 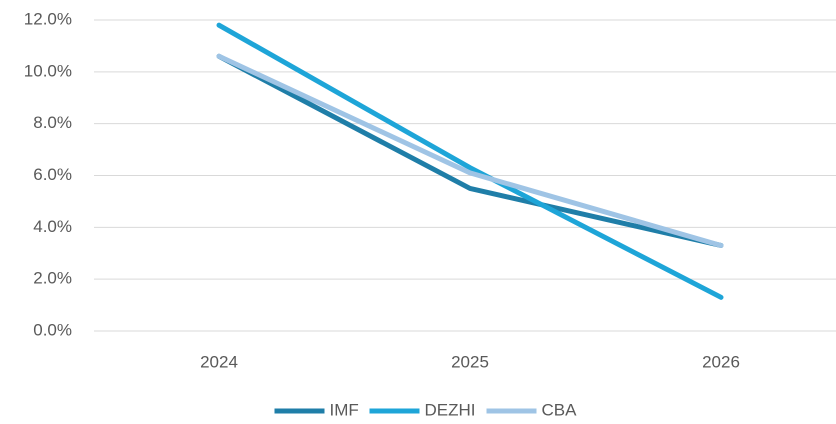 What do you see at coordinates (560, 409) in the screenshot?
I see `legend-label: CBA` at bounding box center [560, 409].